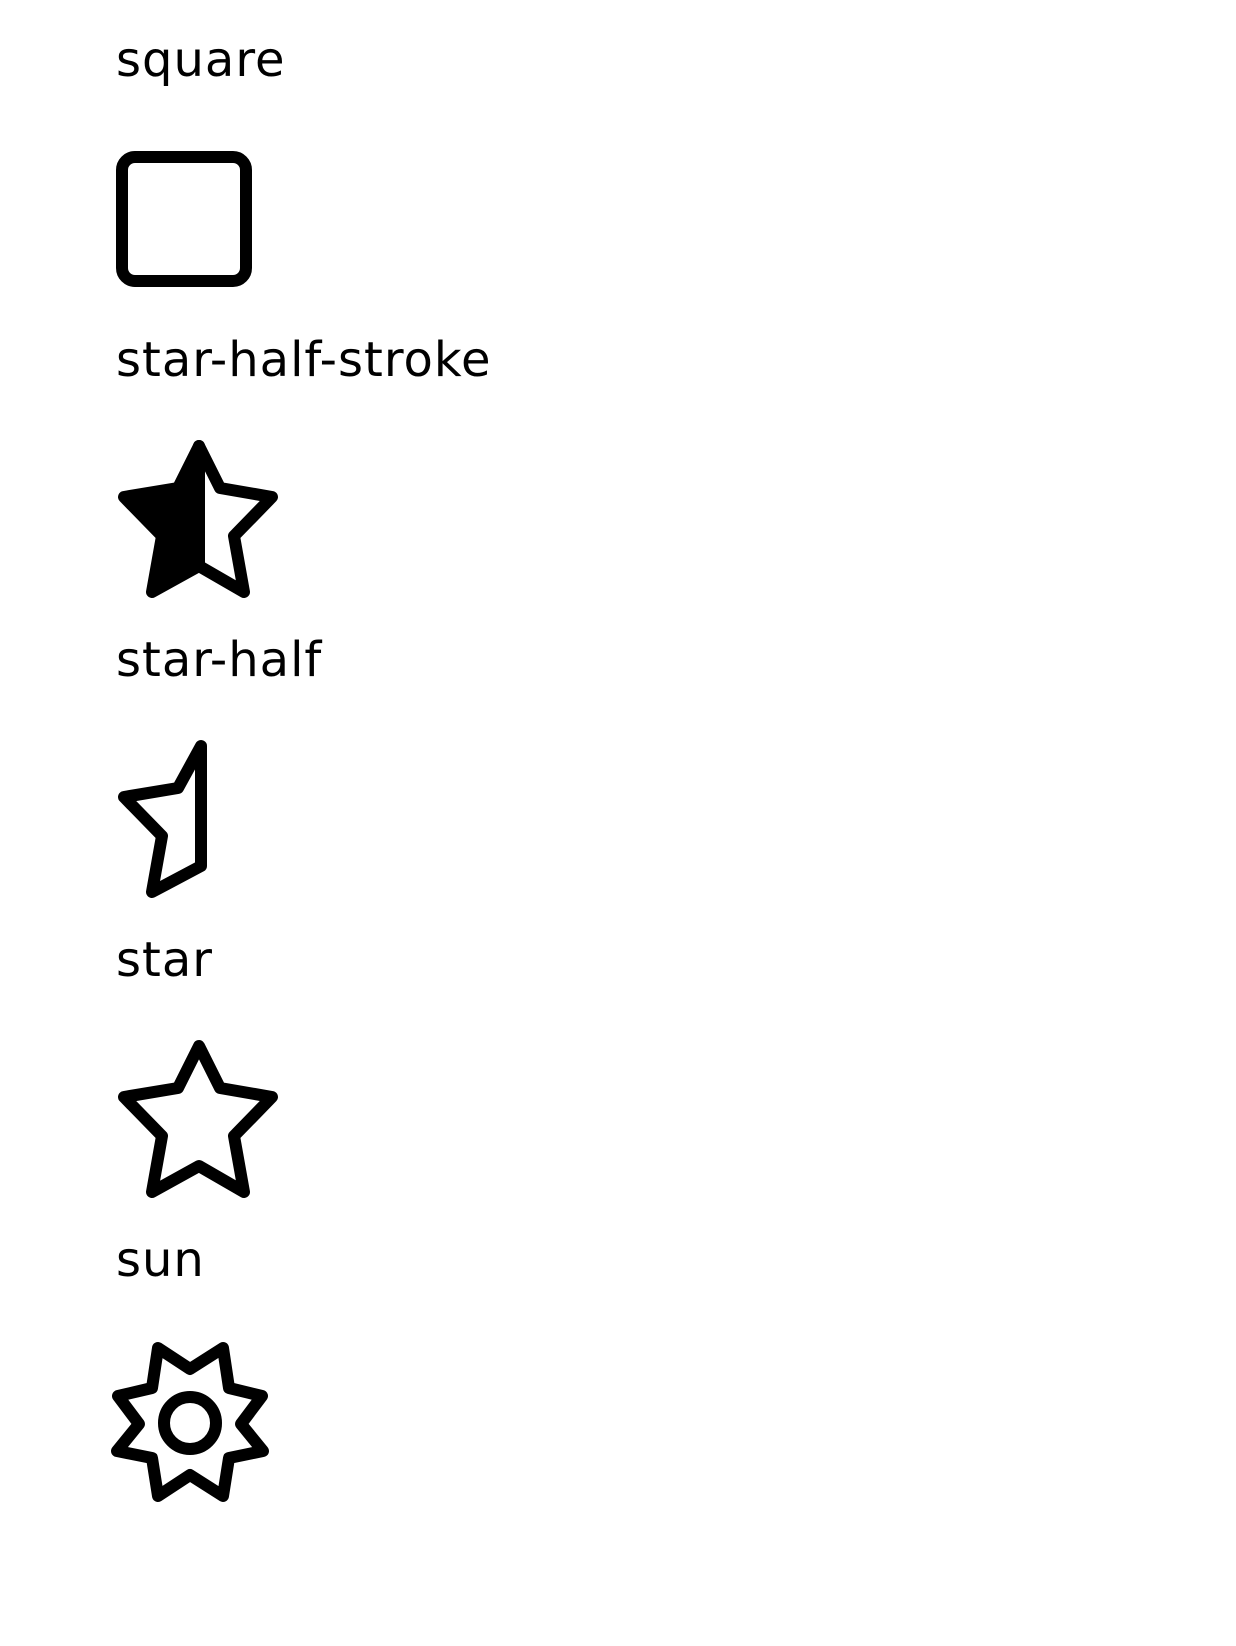 This screenshot has height=1646, width=1236. What do you see at coordinates (566, 450) in the screenshot?
I see `icon-entry-star-half-stroke: star-half-stroke` at bounding box center [566, 450].